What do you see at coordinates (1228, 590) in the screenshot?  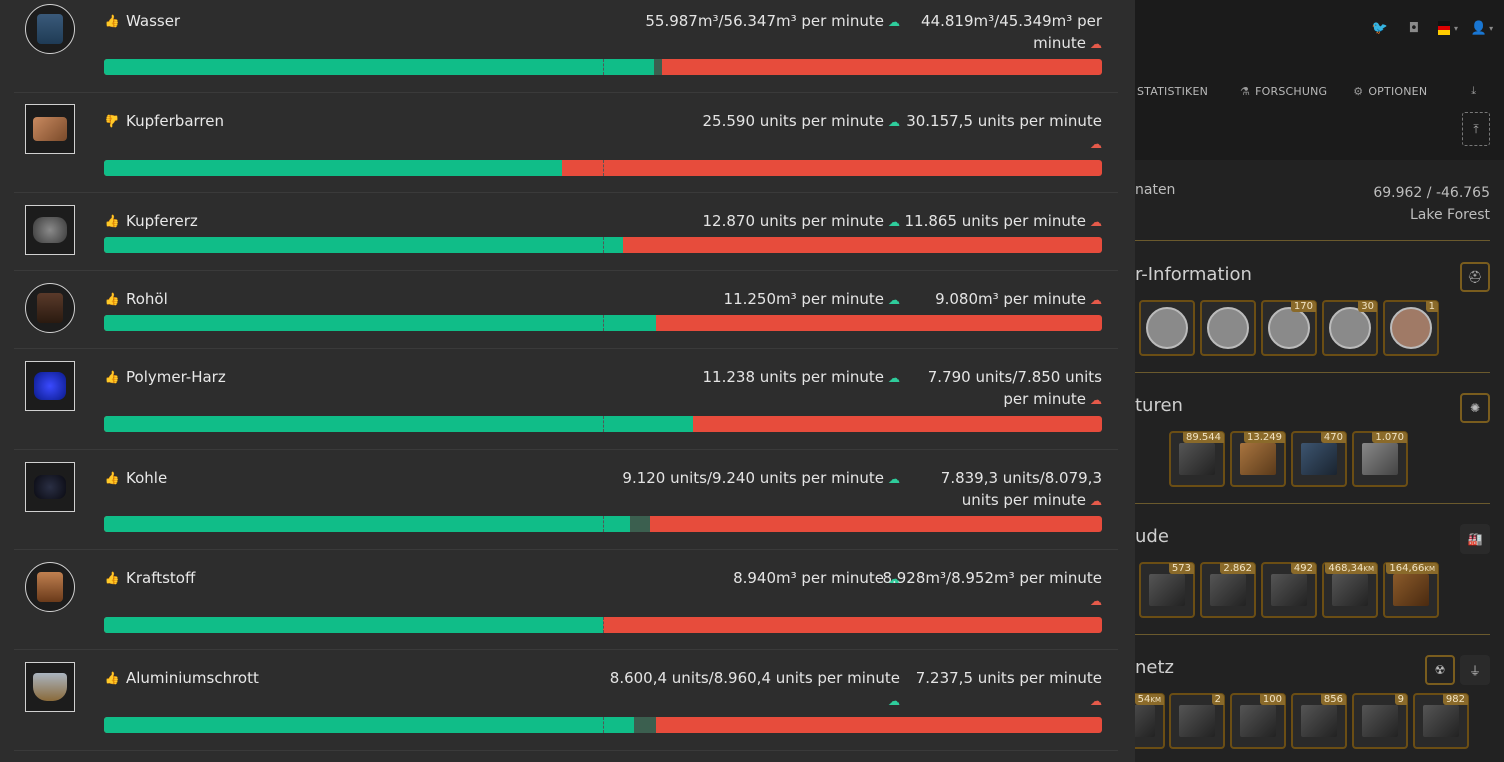 I see `building-tile: 2.862` at bounding box center [1228, 590].